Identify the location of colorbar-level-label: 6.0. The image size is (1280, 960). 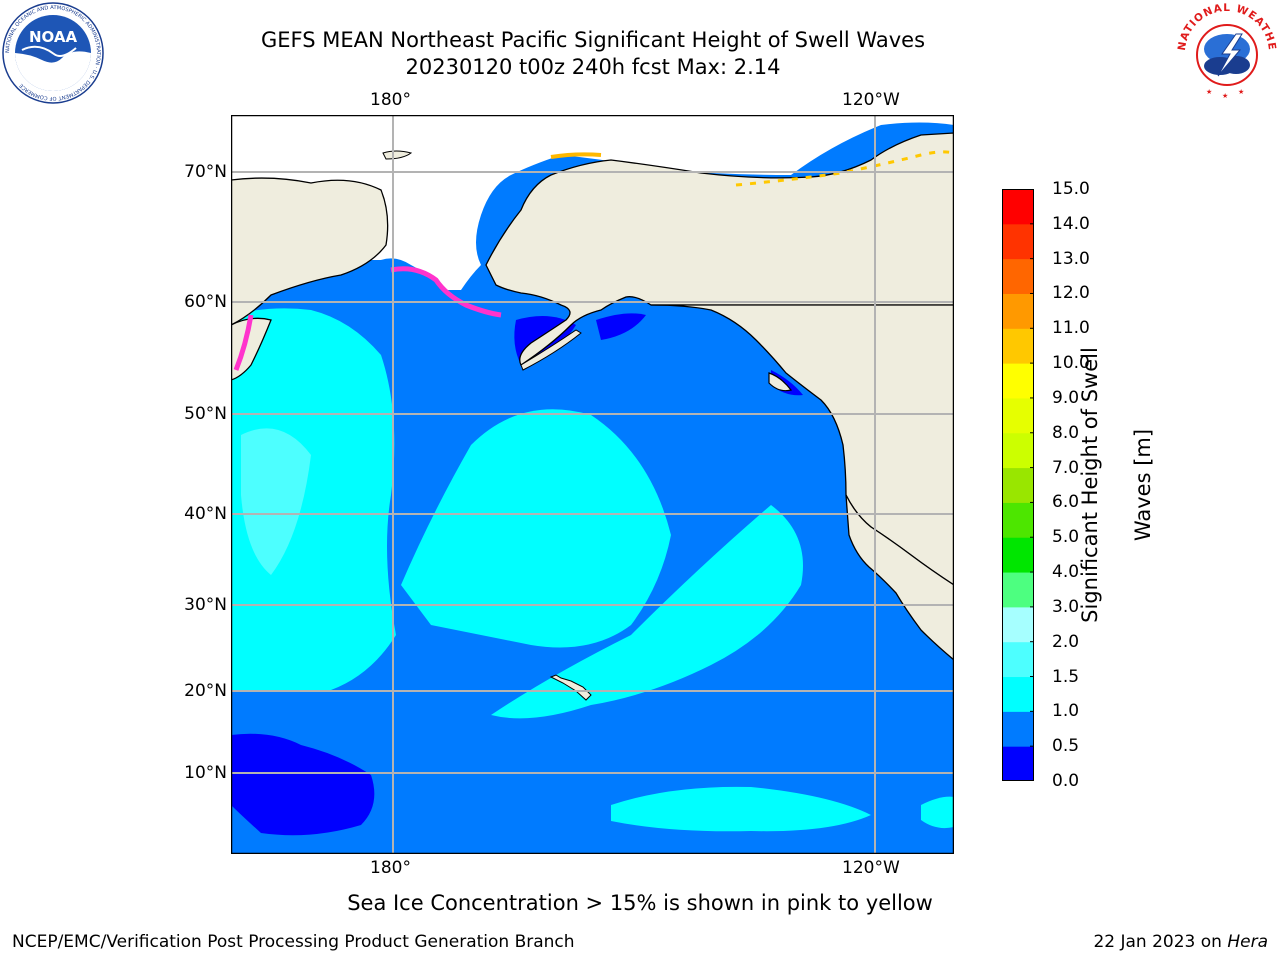
(1066, 502).